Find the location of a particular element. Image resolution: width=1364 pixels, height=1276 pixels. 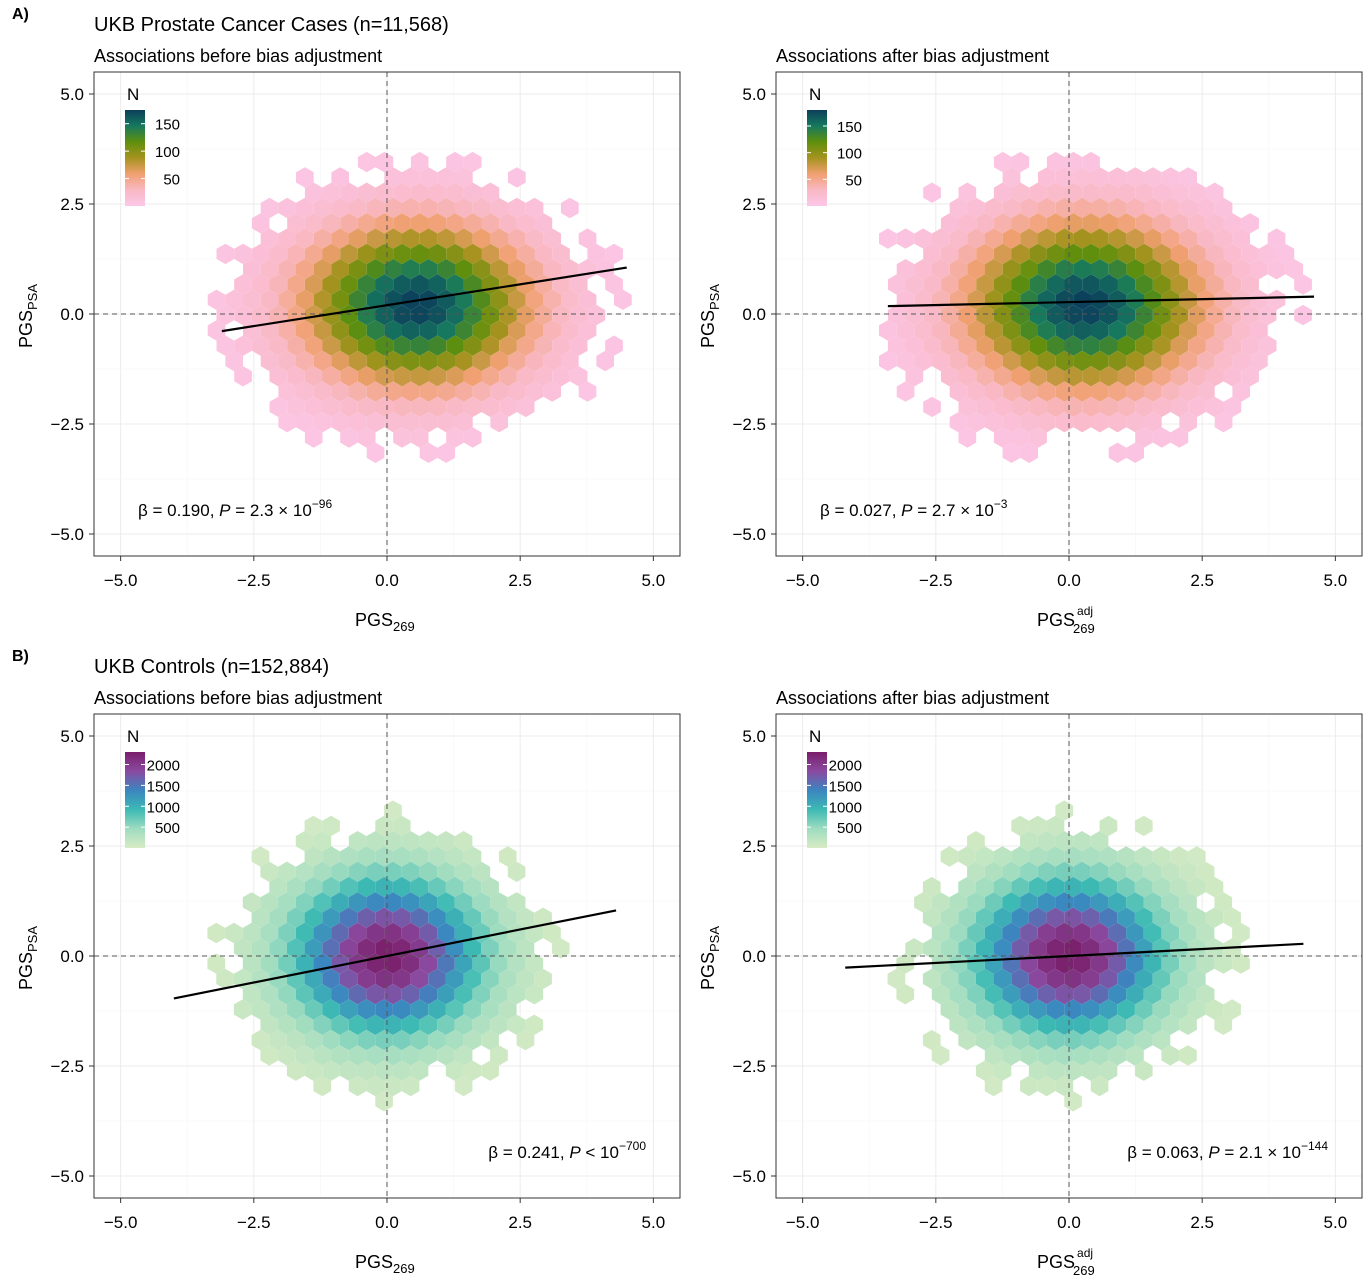

legend-colorbar is located at coordinates (135, 158).